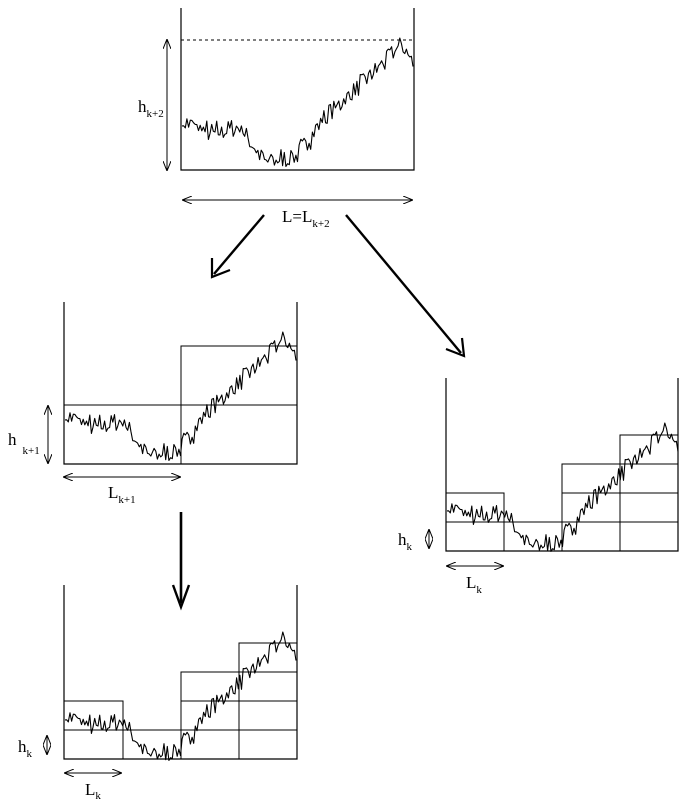 The image size is (684, 800). What do you see at coordinates (297, 102) in the screenshot?
I see `top-rough-profile` at bounding box center [297, 102].